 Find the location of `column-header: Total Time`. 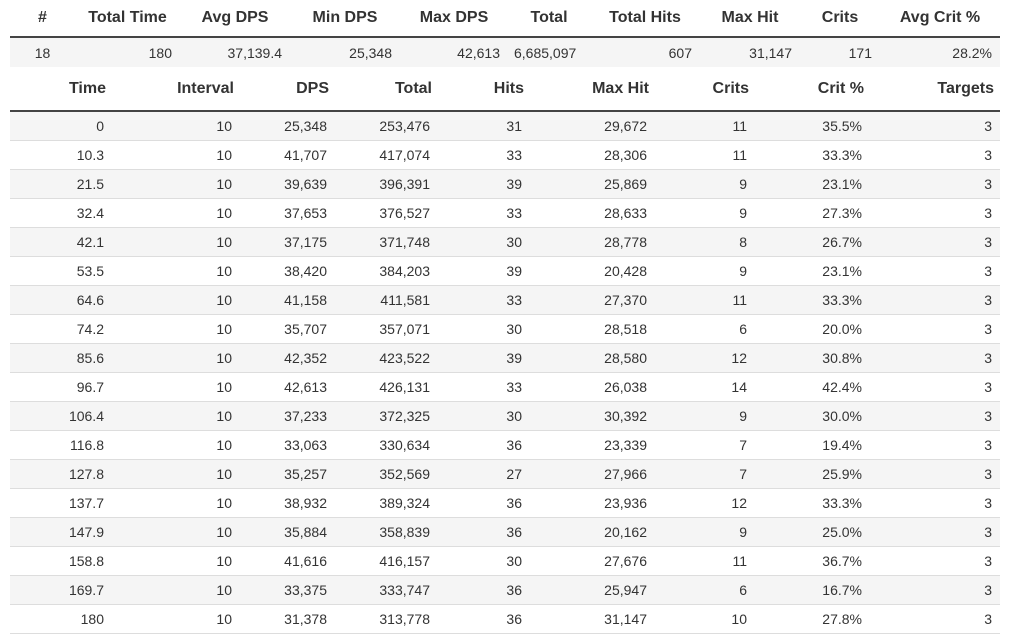

column-header: Total Time is located at coordinates (127, 19).